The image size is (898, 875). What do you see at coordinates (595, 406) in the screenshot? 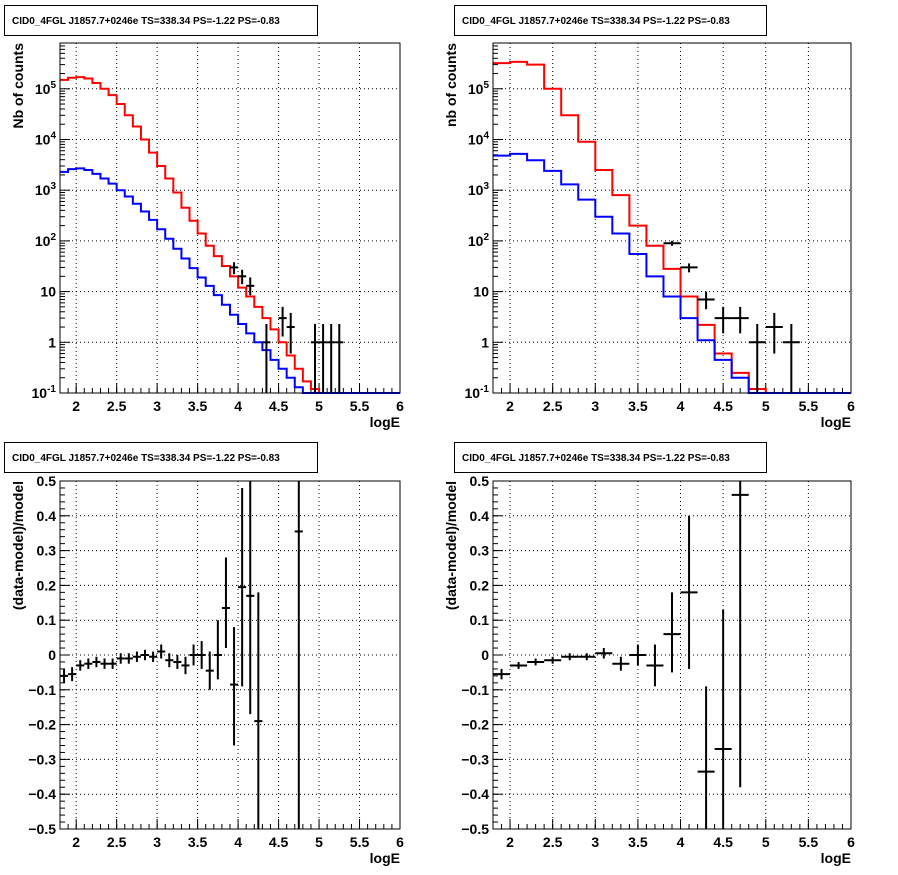
I see `x-tick-label: 3` at bounding box center [595, 406].